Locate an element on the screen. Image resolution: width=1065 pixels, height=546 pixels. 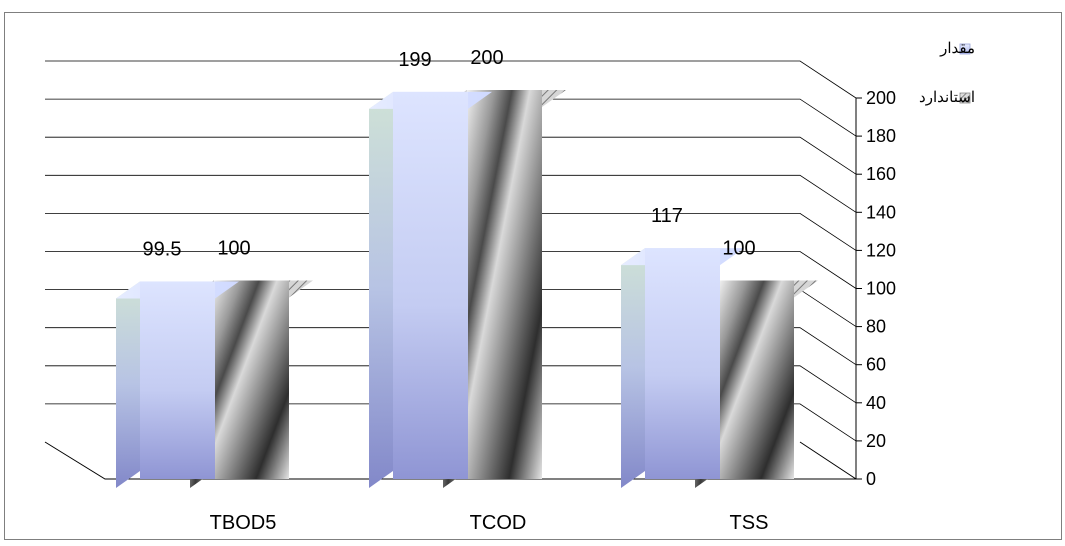
data-label-TCOD-series-1: 199 is located at coordinates (414, 60).